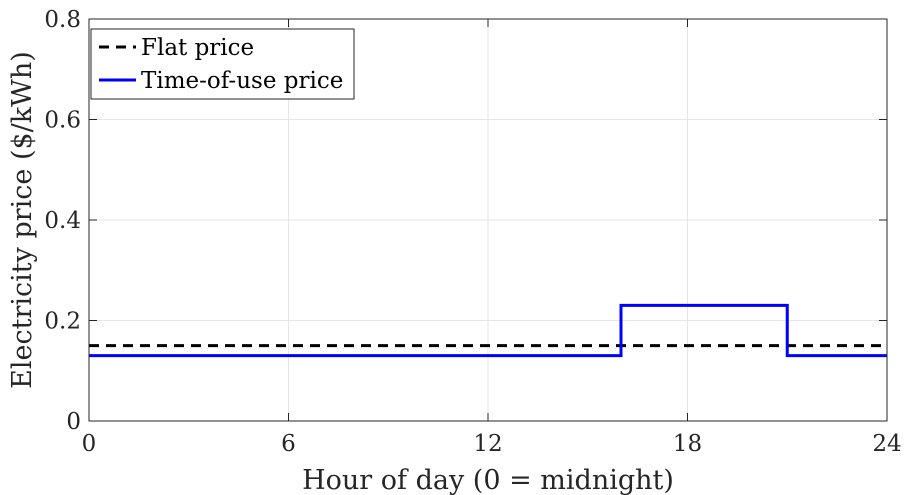  I want to click on legend-label-flat-price: Flat price, so click(197, 48).